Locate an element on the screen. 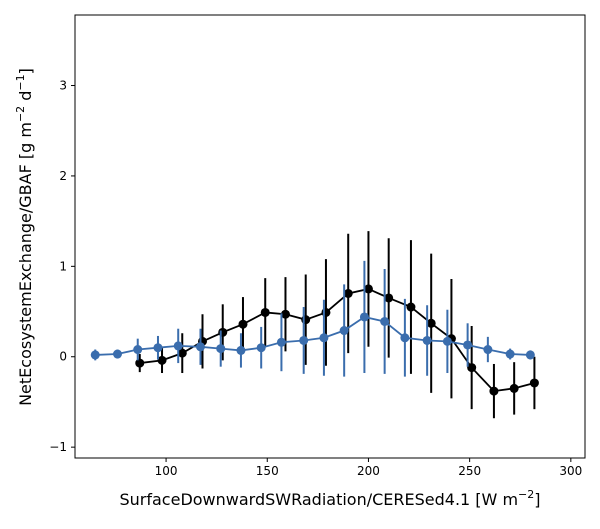 Image resolution: width=600 pixels, height=529 pixels. y-tick-label: 3 is located at coordinates (63, 86).